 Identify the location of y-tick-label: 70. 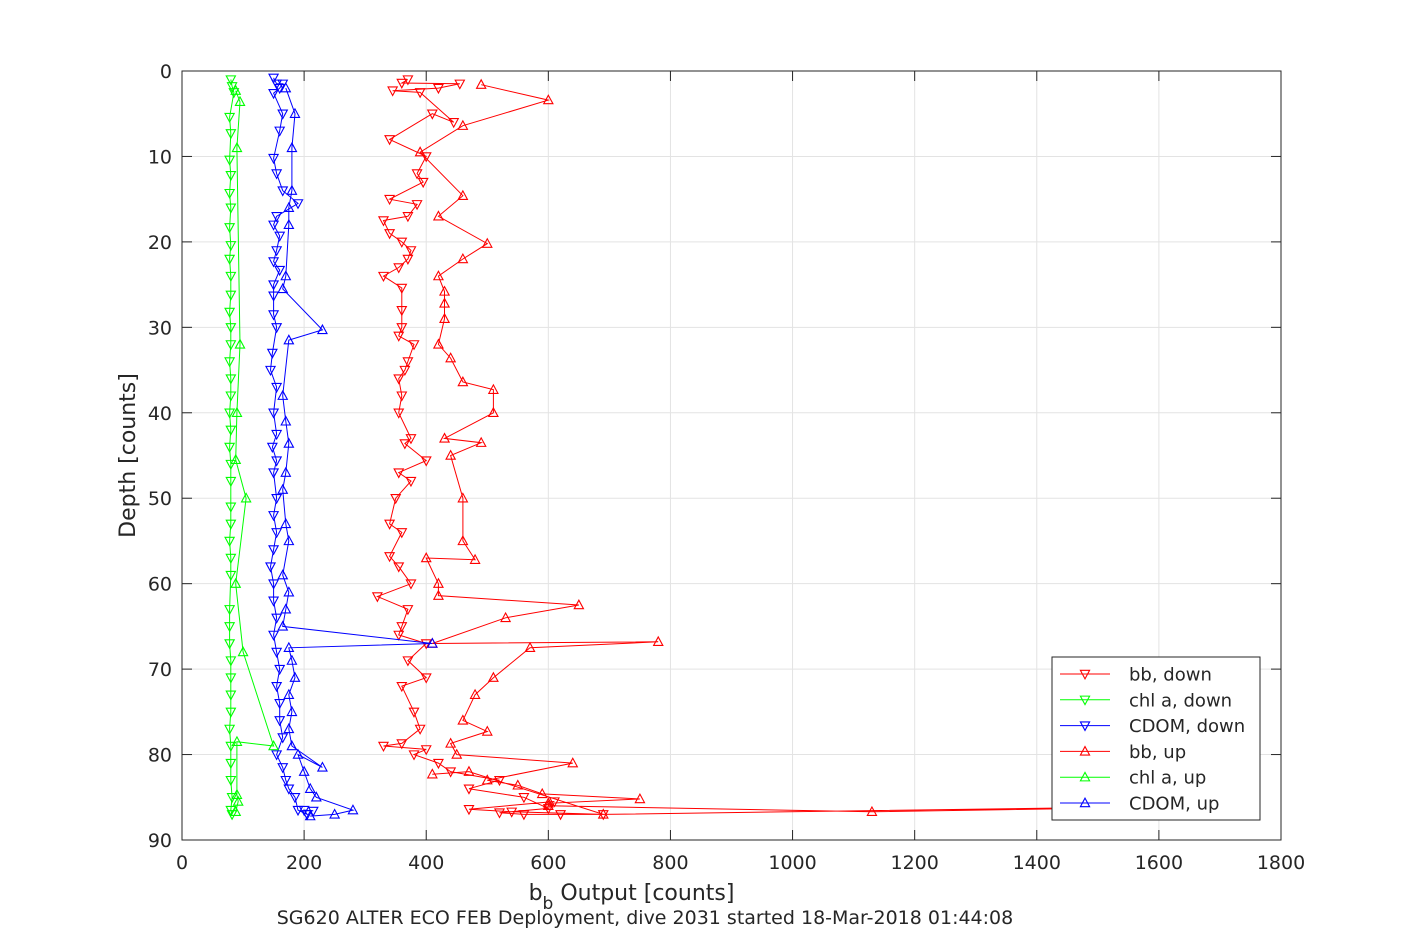
(160, 670).